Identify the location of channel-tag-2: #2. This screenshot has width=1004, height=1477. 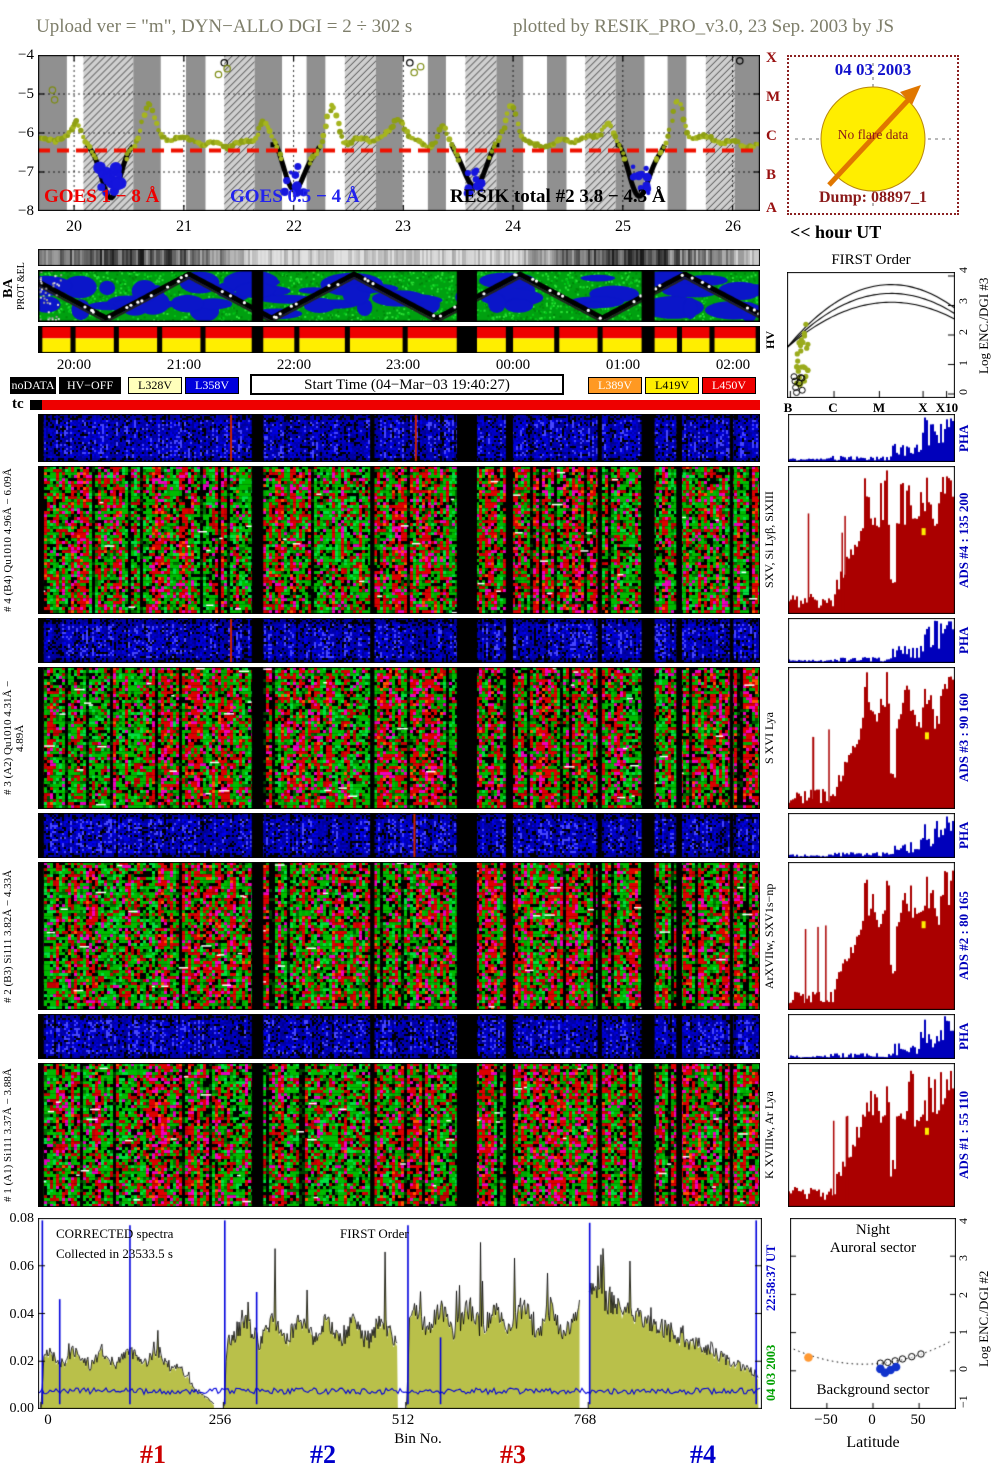
(323, 1454).